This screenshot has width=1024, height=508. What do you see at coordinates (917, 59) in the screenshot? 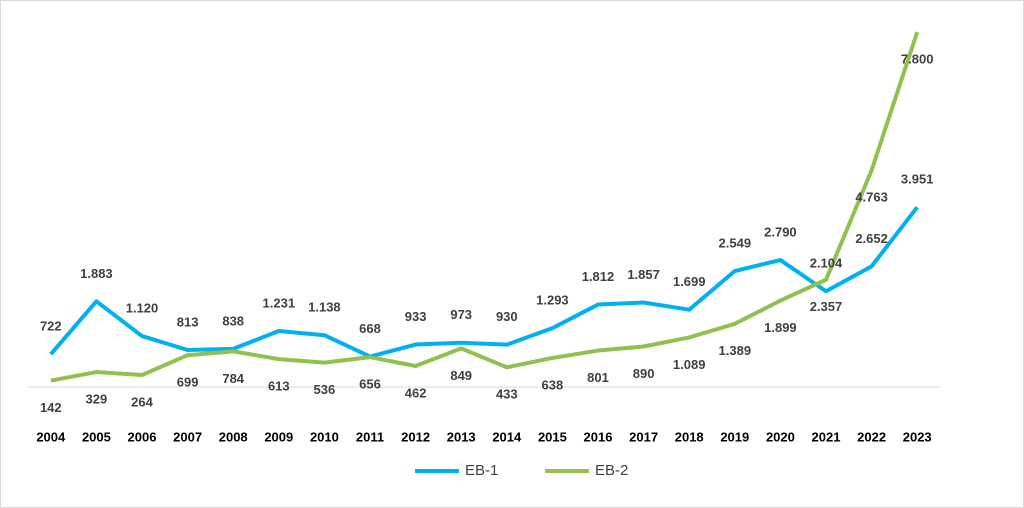
I see `data-label: 7.800` at bounding box center [917, 59].